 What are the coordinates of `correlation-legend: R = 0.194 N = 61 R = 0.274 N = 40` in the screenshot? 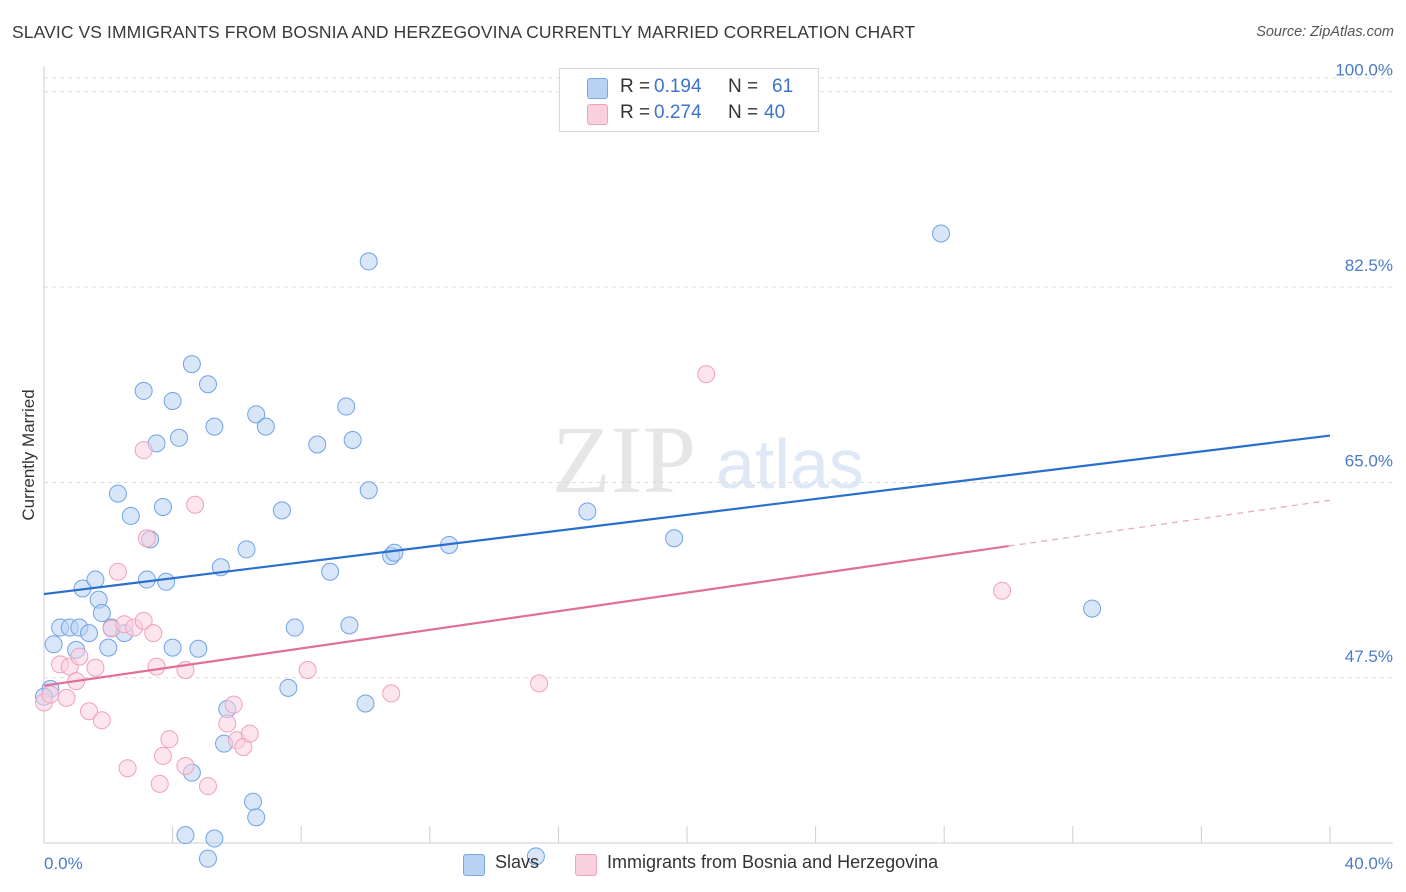 It's located at (689, 100).